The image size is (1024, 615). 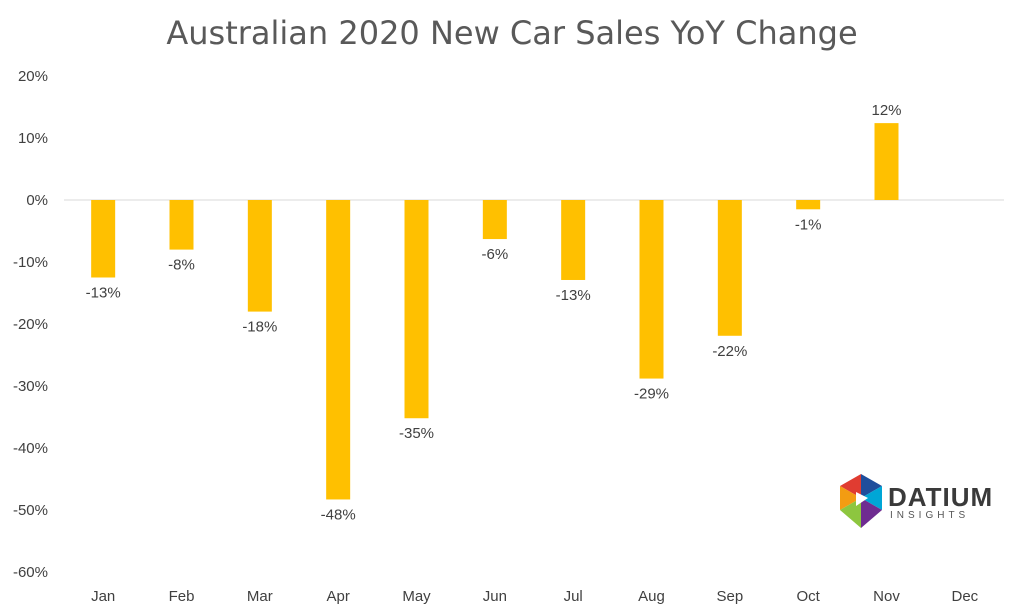 What do you see at coordinates (886, 110) in the screenshot?
I see `data-label: 12%` at bounding box center [886, 110].